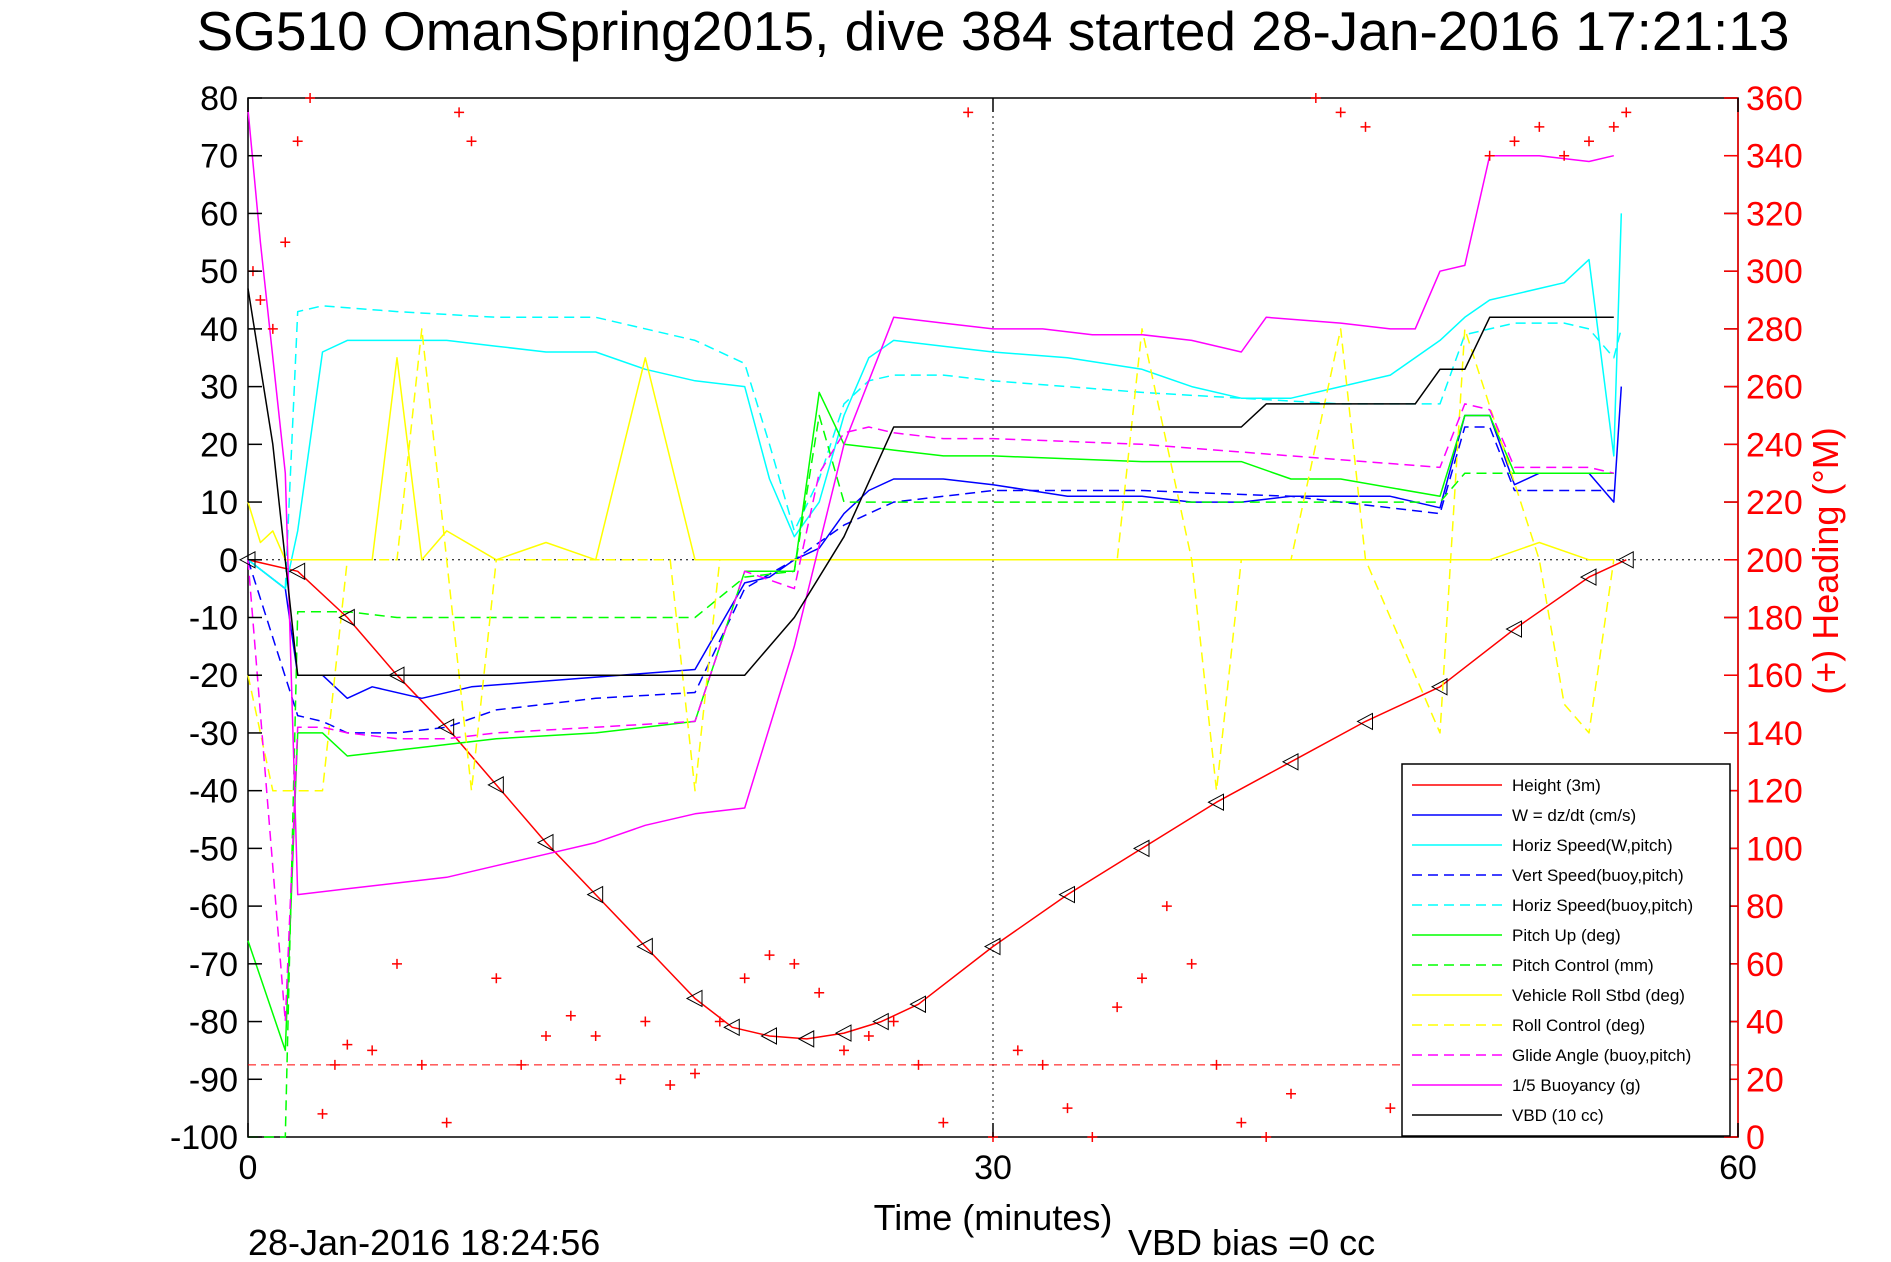 The height and width of the screenshot is (1262, 1891). Describe the element at coordinates (1755, 1138) in the screenshot. I see `y2-tick-label: 0` at that location.